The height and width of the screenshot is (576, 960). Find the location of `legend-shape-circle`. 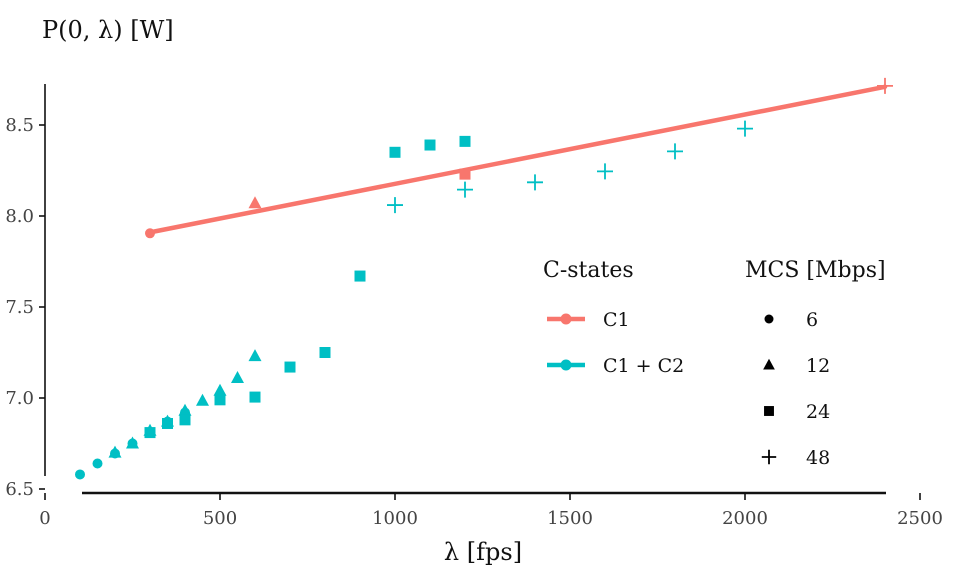

legend-shape-circle is located at coordinates (769, 319).